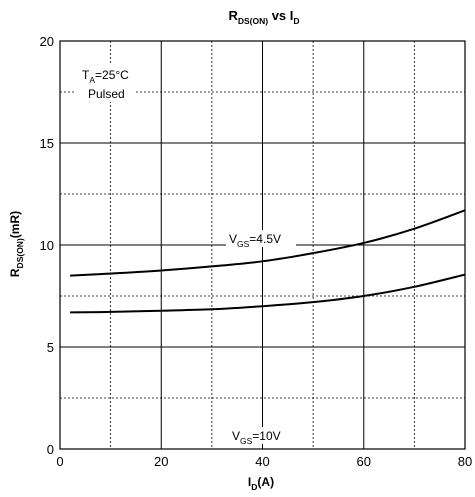 The width and height of the screenshot is (475, 497). What do you see at coordinates (47, 143) in the screenshot?
I see `y-tick-label: 15` at bounding box center [47, 143].